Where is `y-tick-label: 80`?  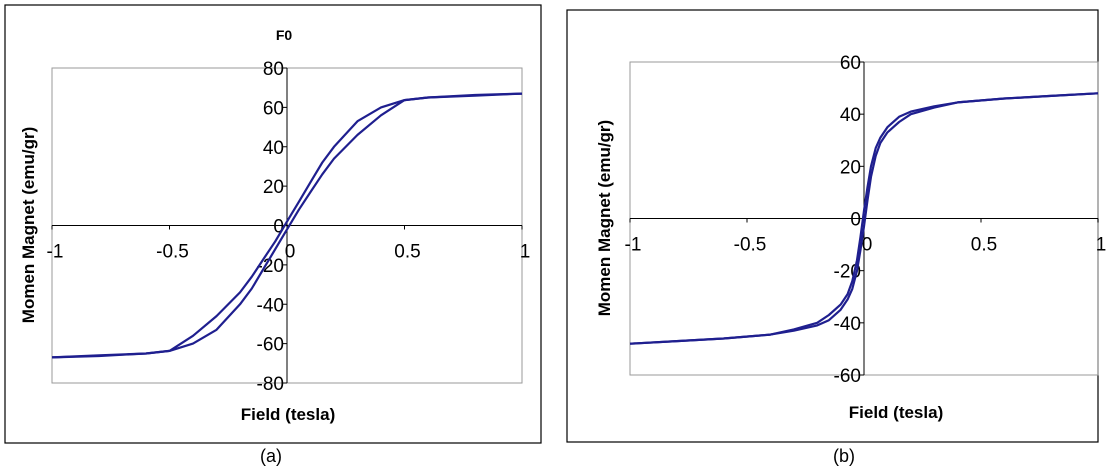 y-tick-label: 80 is located at coordinates (273, 69).